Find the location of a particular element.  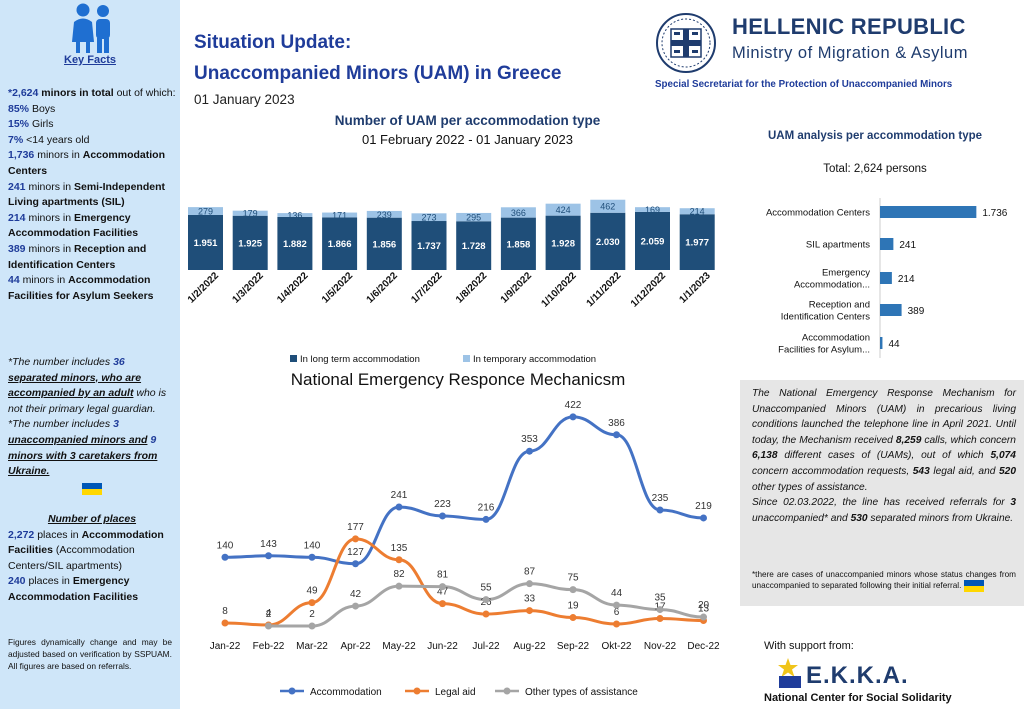

legend-swatch-long-term is located at coordinates (293, 358).